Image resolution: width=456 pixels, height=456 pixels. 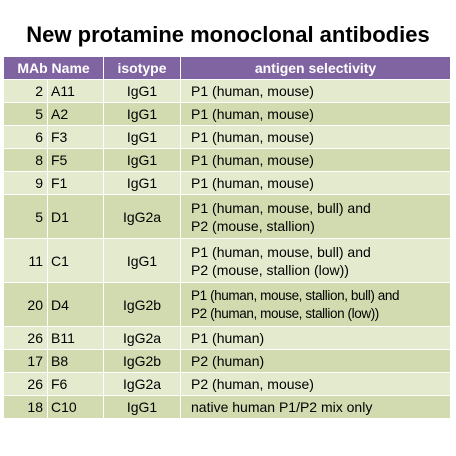 I want to click on mab-code-cell: B11, so click(x=75, y=338).